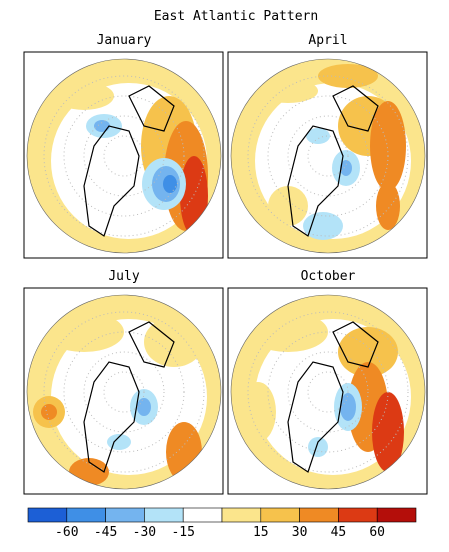  I want to click on colorbar-label: -30, so click(144, 532).